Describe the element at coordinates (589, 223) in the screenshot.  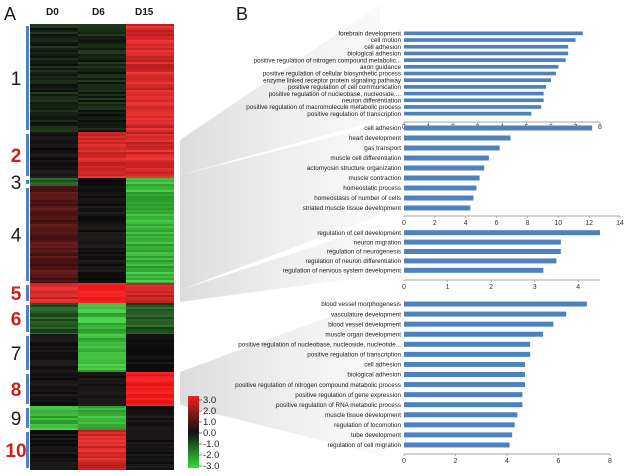
I see `x-tick-label: 12` at that location.